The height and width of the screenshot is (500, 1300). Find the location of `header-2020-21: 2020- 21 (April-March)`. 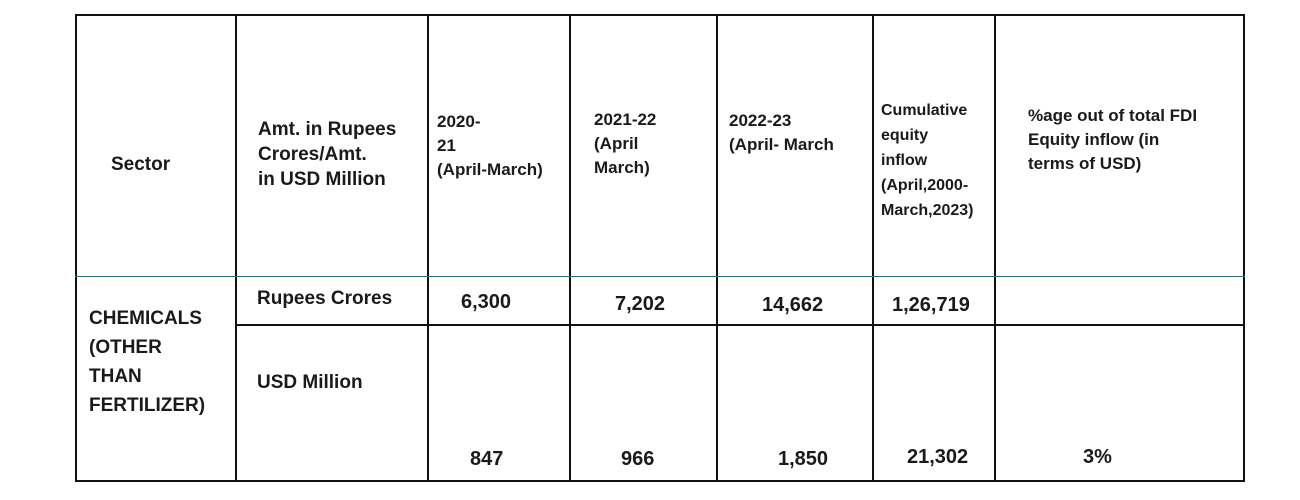

header-2020-21: 2020- 21 (April-March) is located at coordinates (490, 145).